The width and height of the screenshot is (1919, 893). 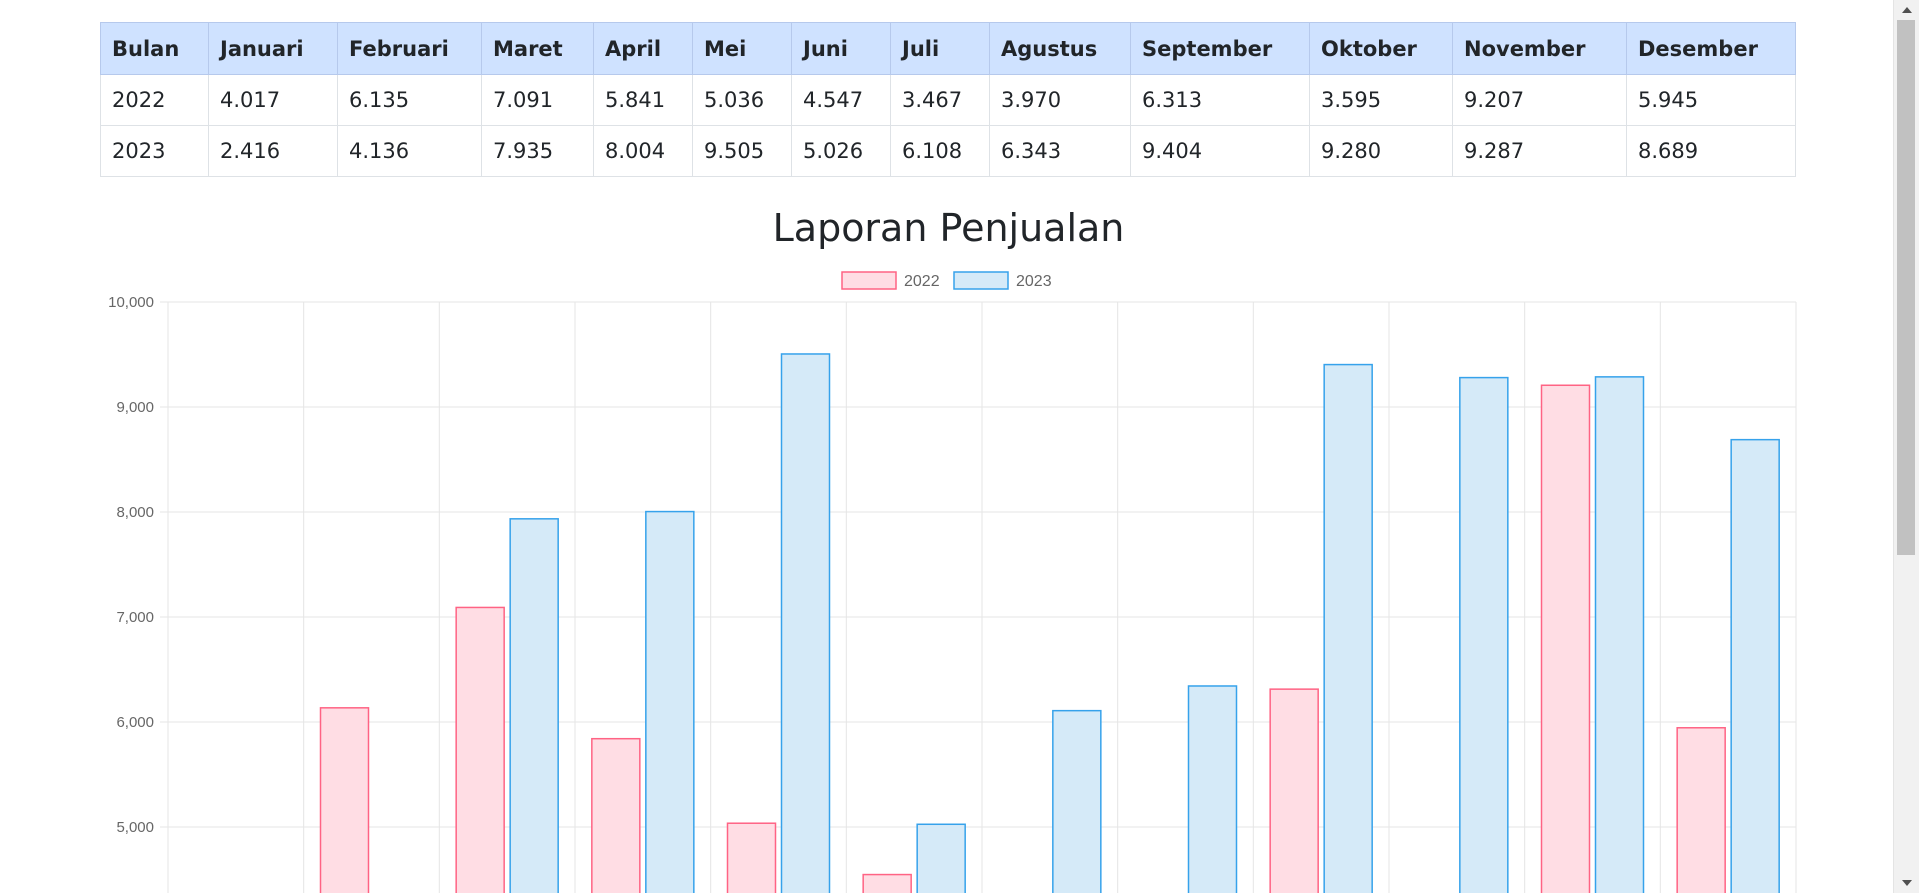 I want to click on table-cell: 3.595, so click(x=1381, y=100).